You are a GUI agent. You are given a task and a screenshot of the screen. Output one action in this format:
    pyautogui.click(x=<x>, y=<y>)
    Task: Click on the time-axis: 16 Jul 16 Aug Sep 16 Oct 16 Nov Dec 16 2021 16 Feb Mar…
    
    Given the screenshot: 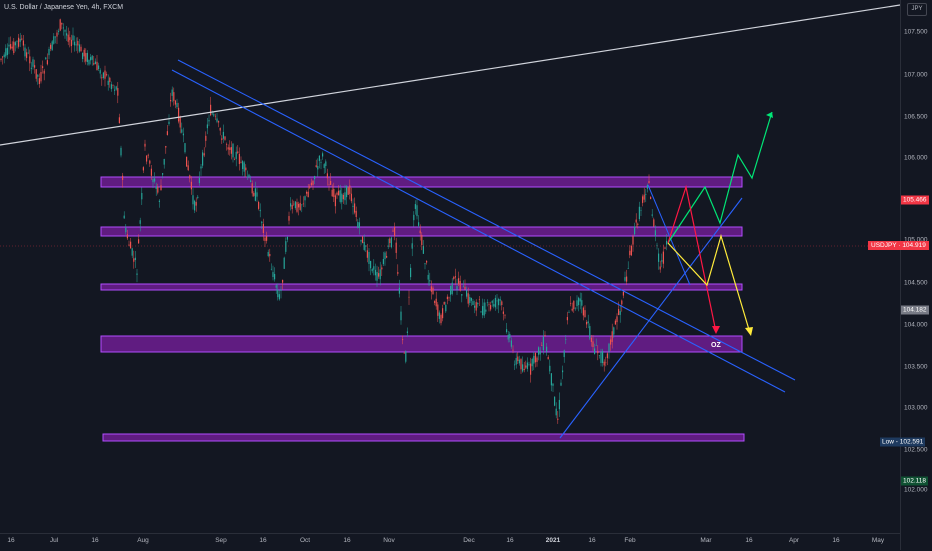 What is the action you would take?
    pyautogui.click(x=450, y=542)
    